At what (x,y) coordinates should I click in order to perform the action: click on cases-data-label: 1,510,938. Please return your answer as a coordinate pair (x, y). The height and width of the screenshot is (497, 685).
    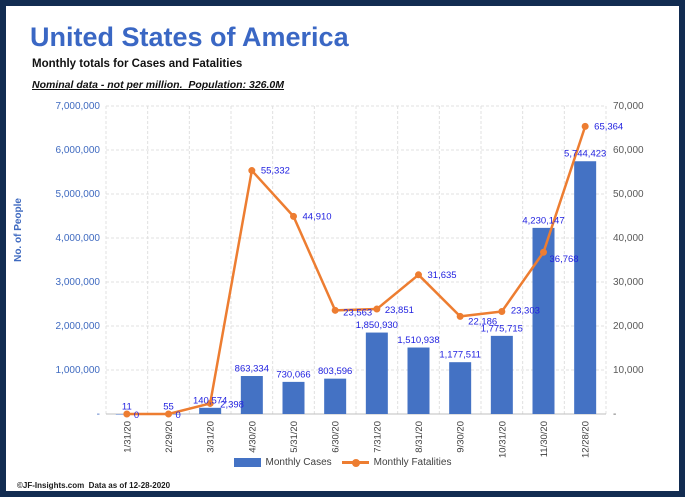
    Looking at the image, I should click on (418, 340).